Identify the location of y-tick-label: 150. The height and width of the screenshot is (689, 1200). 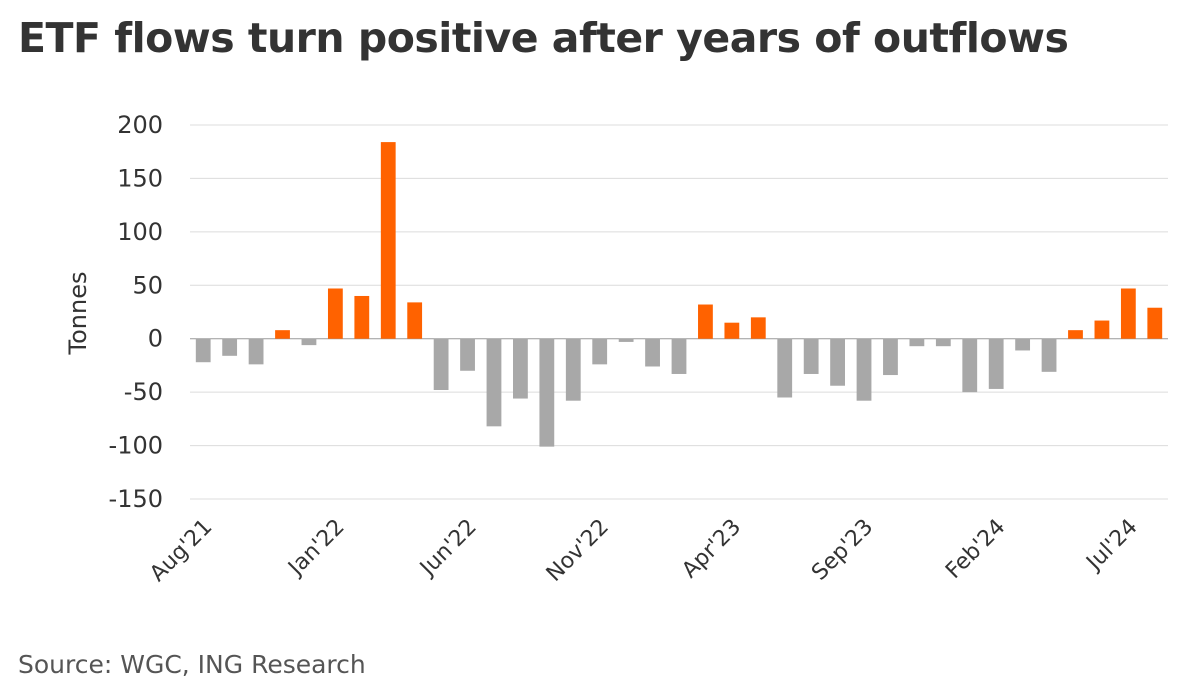
(140, 178).